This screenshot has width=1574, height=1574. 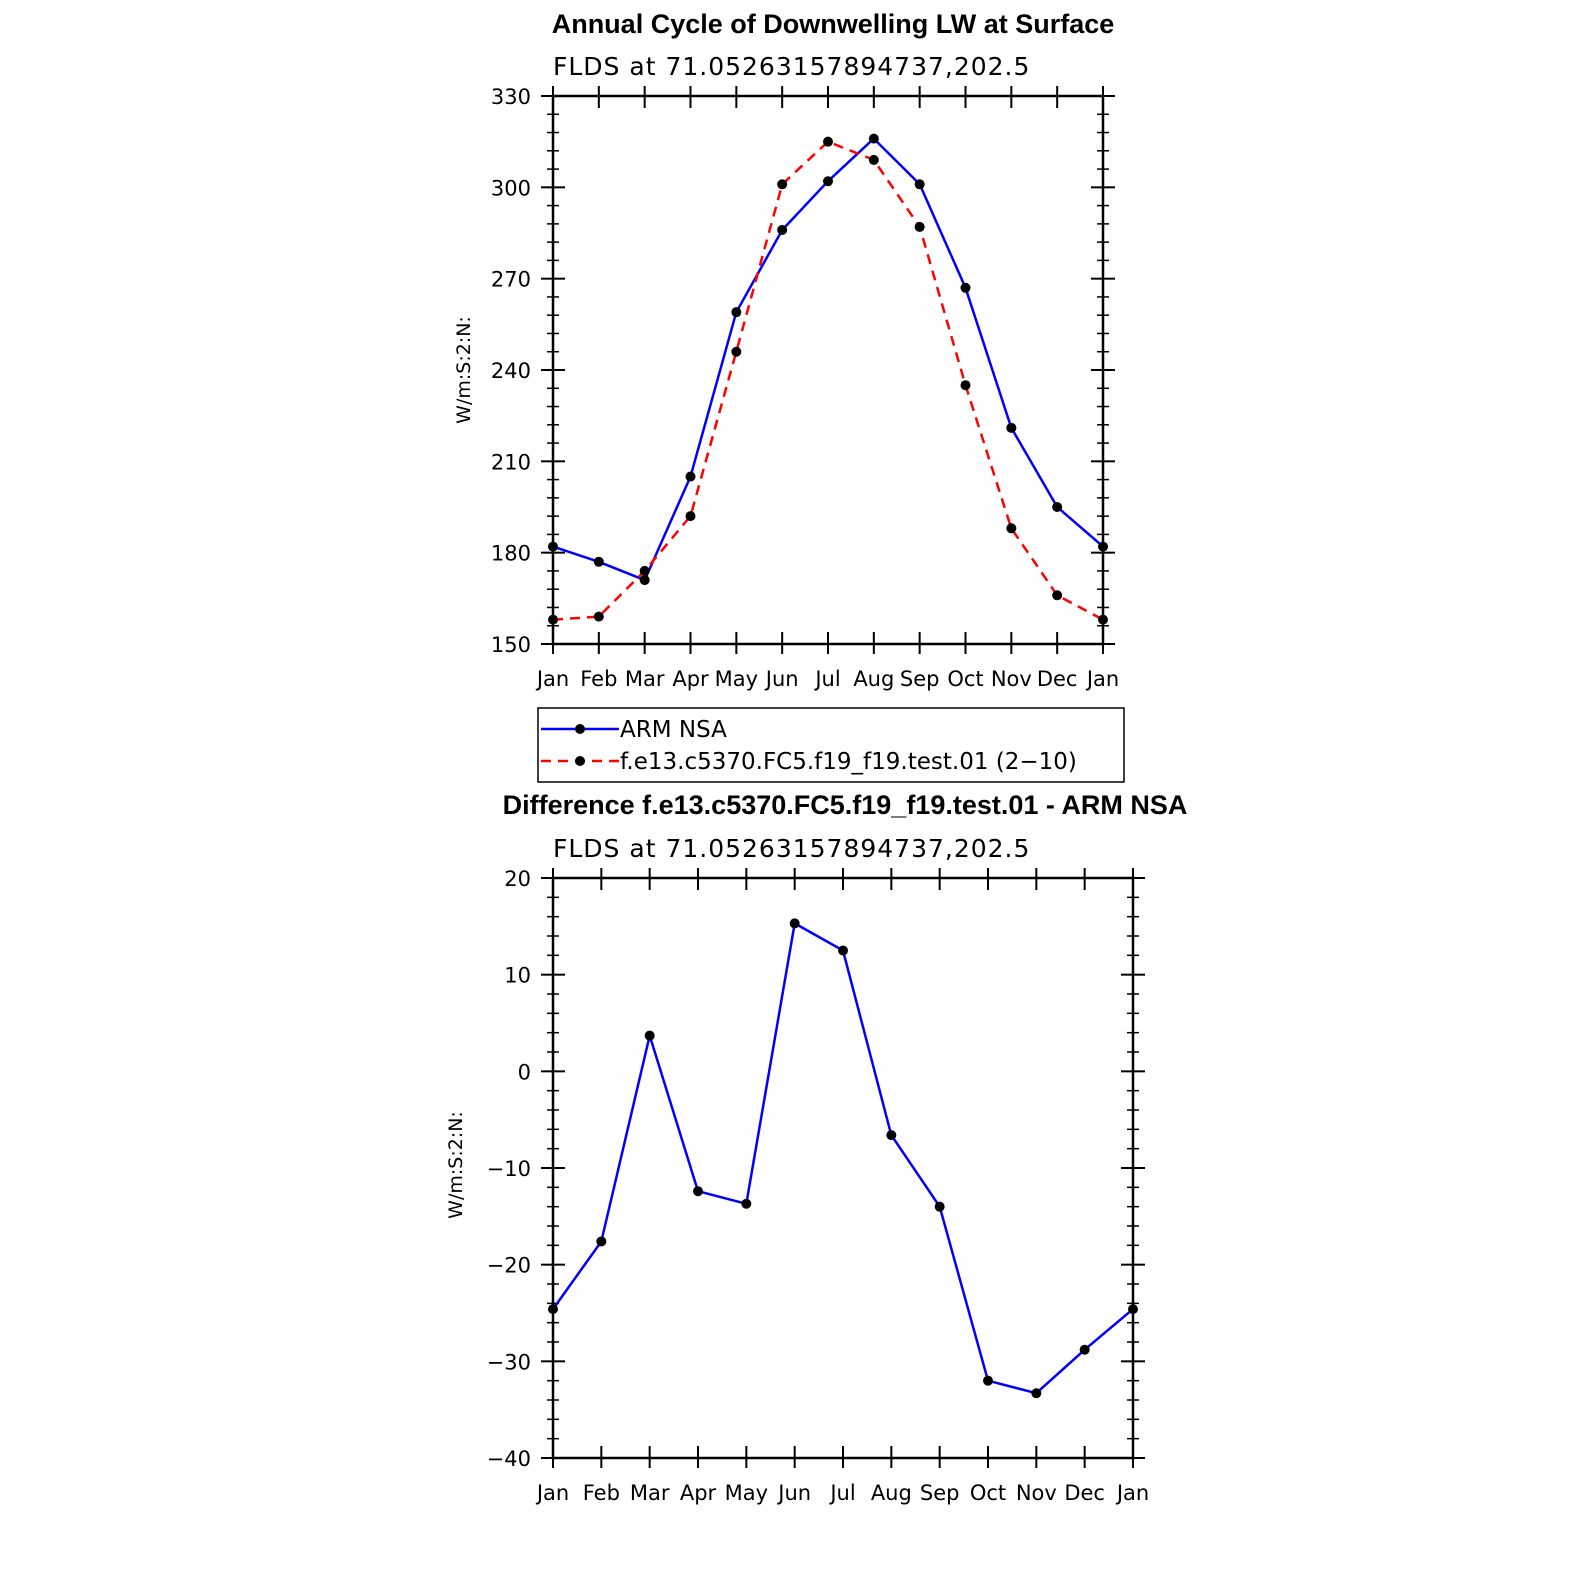 What do you see at coordinates (793, 1493) in the screenshot?
I see `chart2-xtick-label: Jun` at bounding box center [793, 1493].